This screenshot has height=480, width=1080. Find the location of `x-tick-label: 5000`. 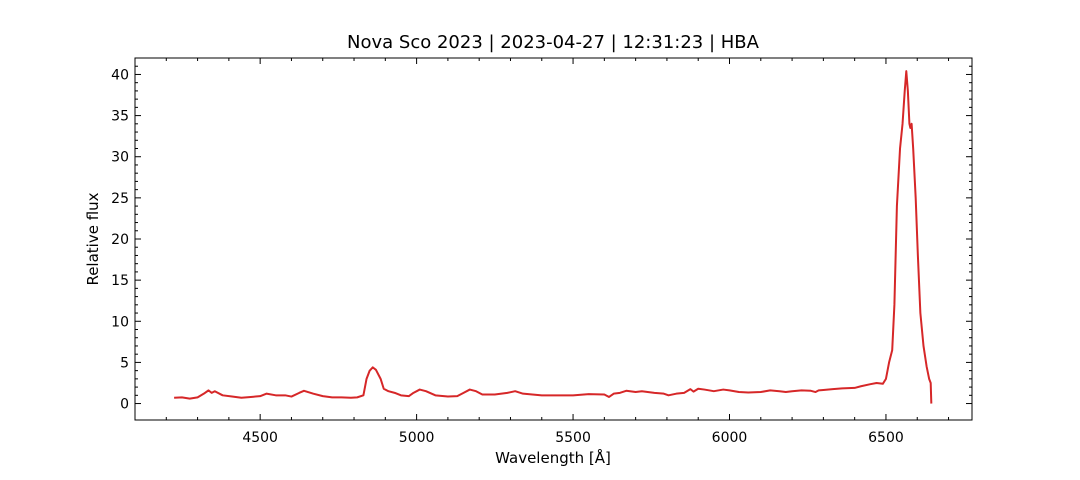

x-tick-label: 5000 is located at coordinates (417, 438).